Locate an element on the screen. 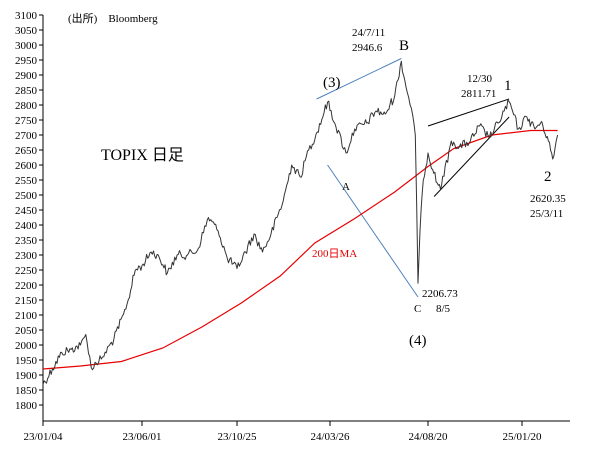  low-c-label: C is located at coordinates (417, 309).